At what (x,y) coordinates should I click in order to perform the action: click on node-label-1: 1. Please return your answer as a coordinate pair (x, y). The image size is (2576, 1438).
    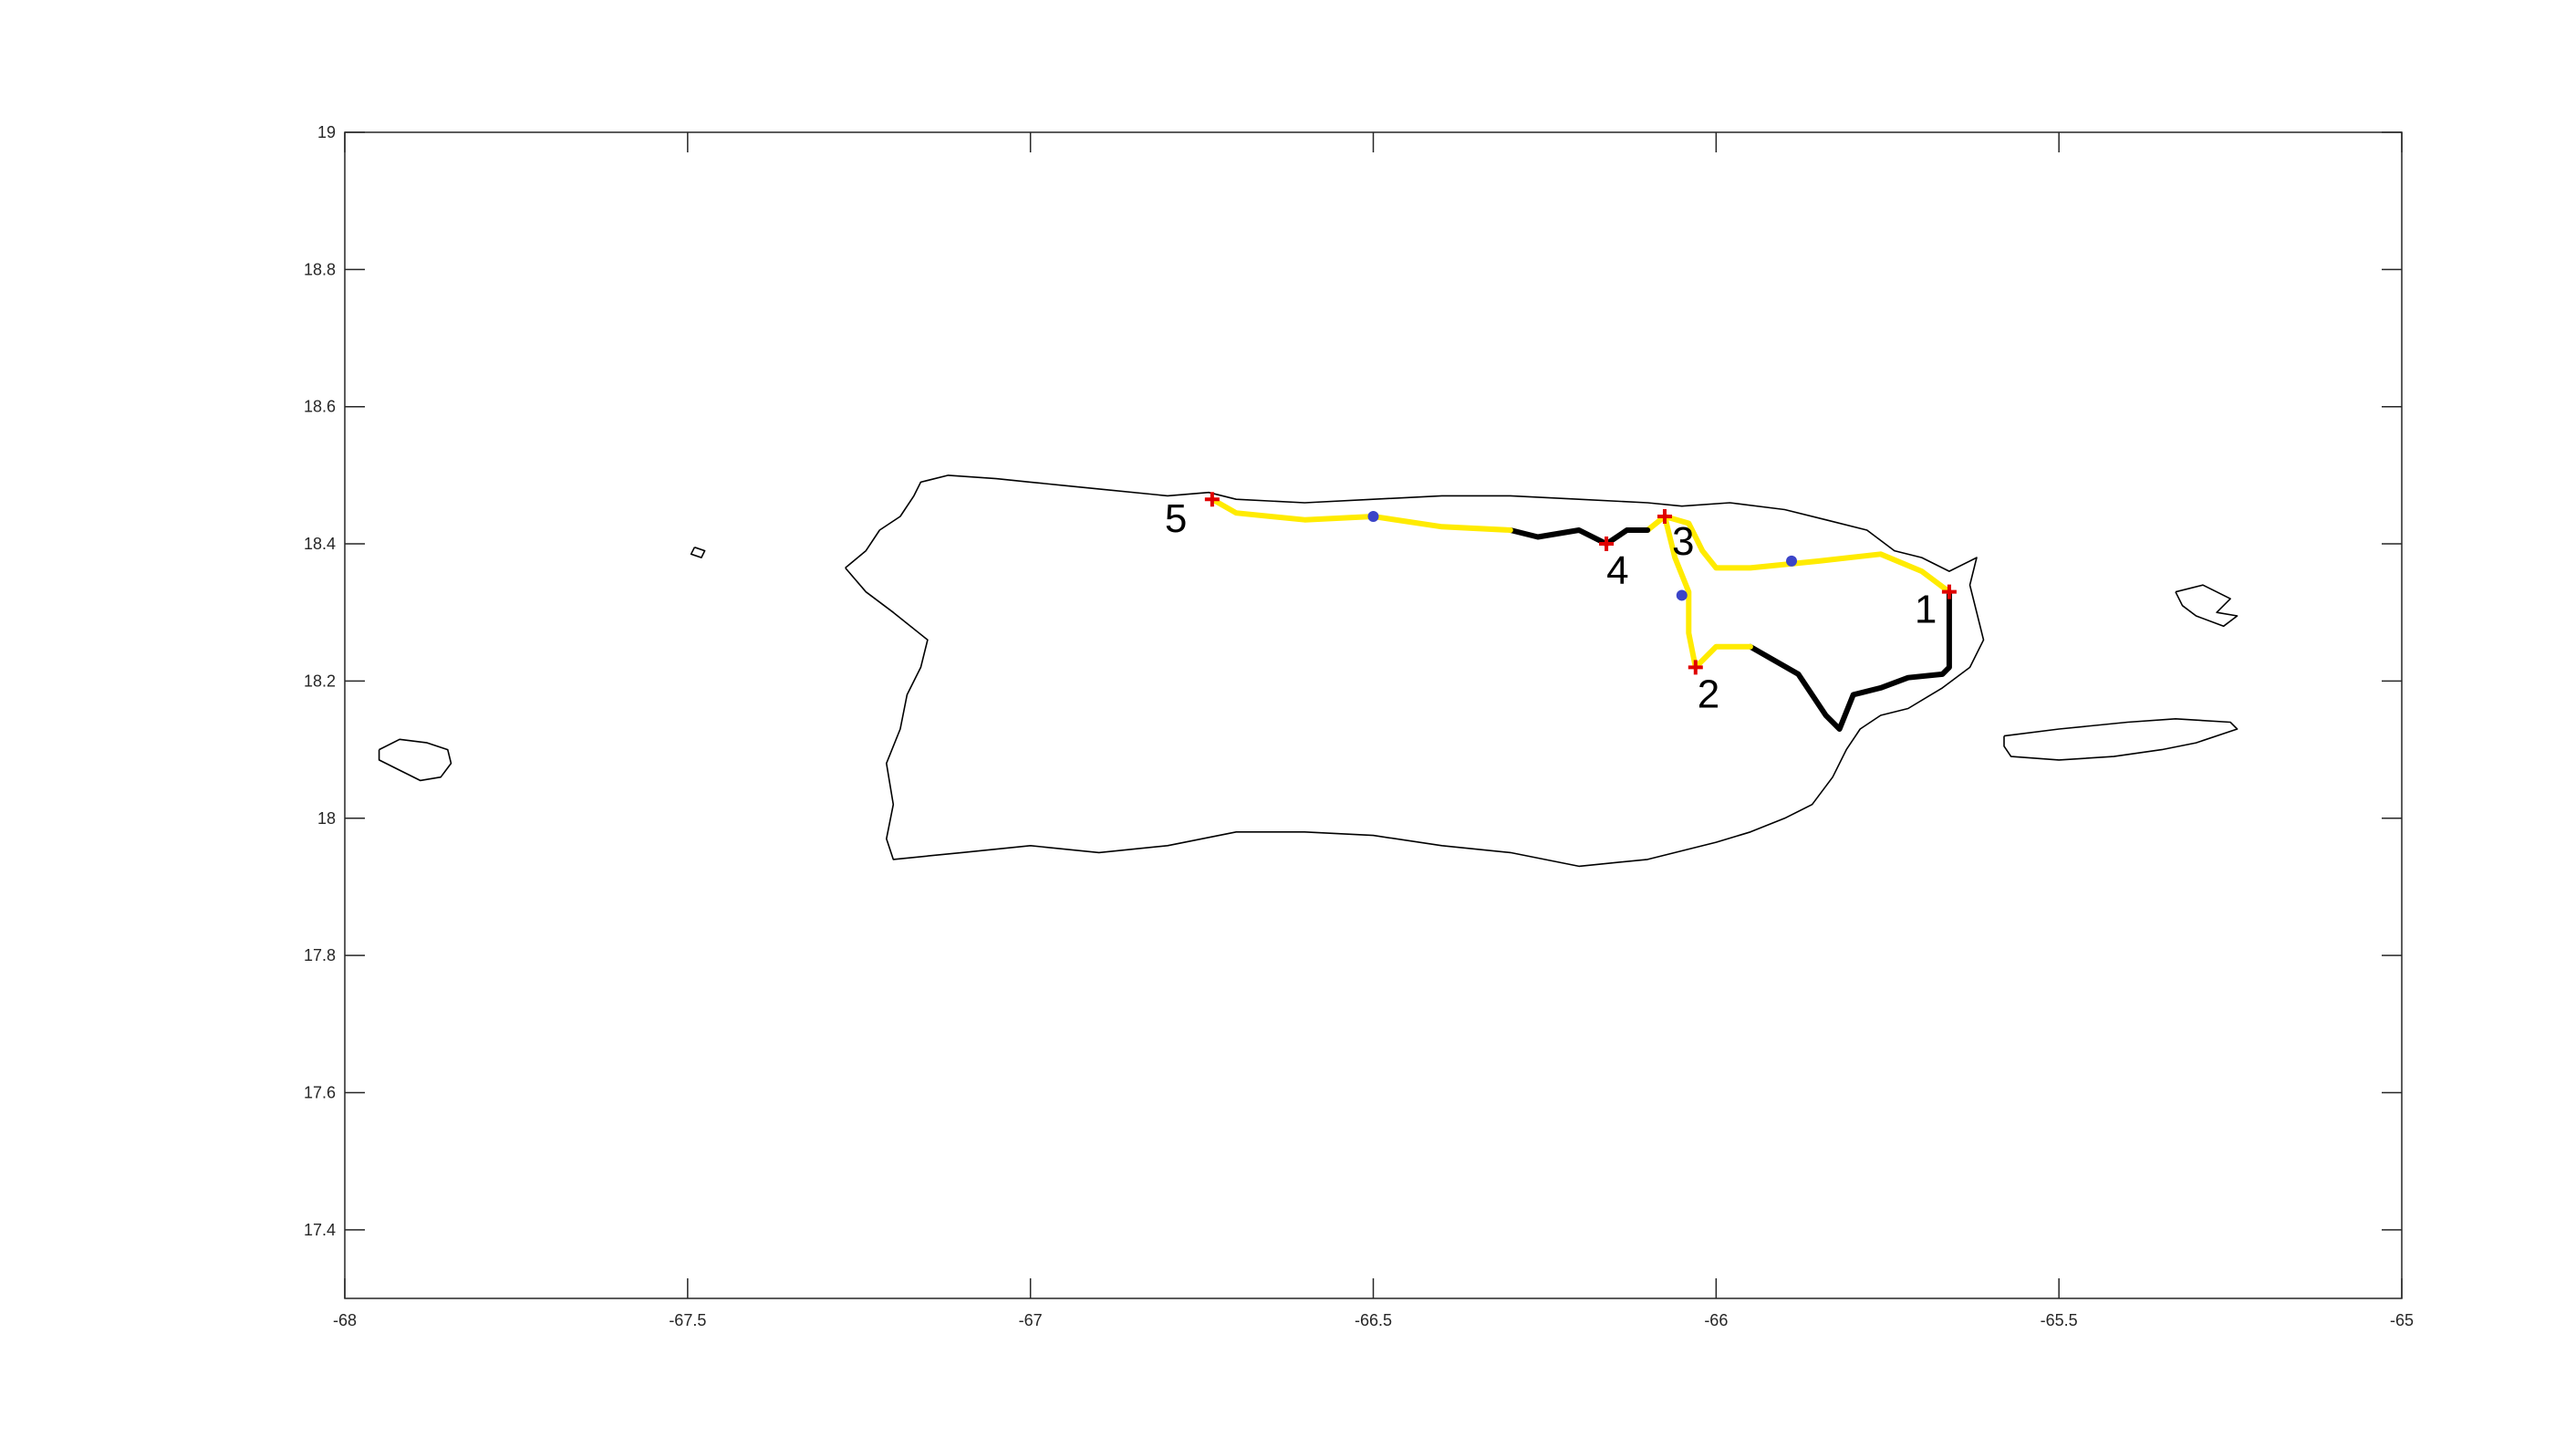
    Looking at the image, I should click on (1926, 610).